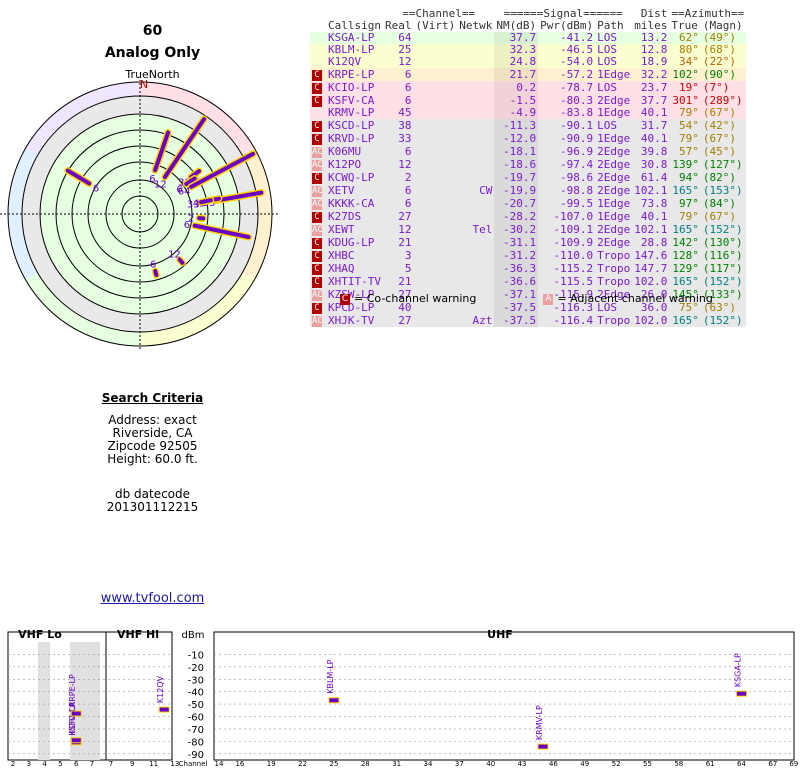  What do you see at coordinates (317, 256) in the screenshot?
I see `co-channel-warning-icon: C` at bounding box center [317, 256].